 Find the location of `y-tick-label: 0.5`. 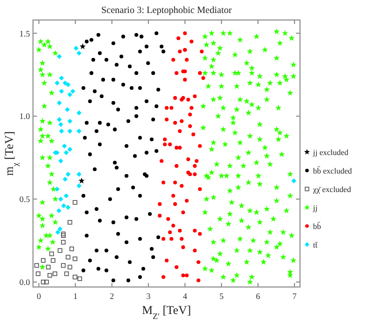

y-tick-label: 0.5 is located at coordinates (24, 199).